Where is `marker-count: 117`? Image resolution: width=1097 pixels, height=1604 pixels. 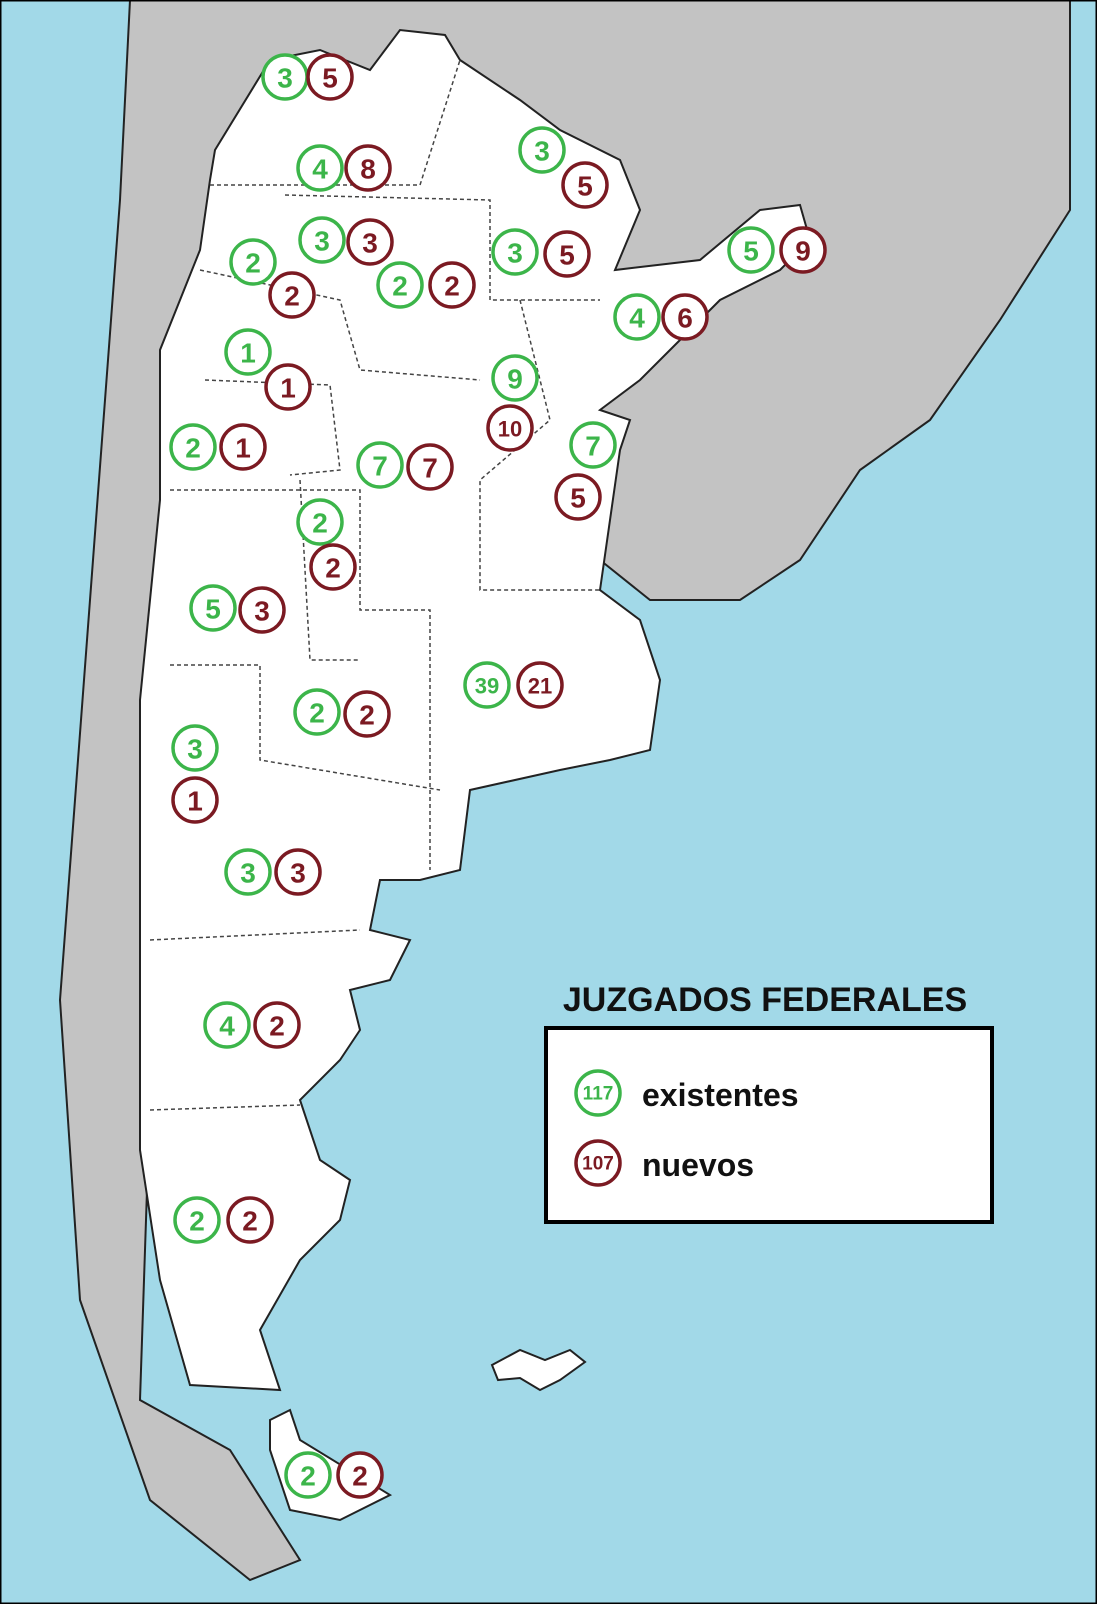 marker-count: 117 is located at coordinates (598, 1094).